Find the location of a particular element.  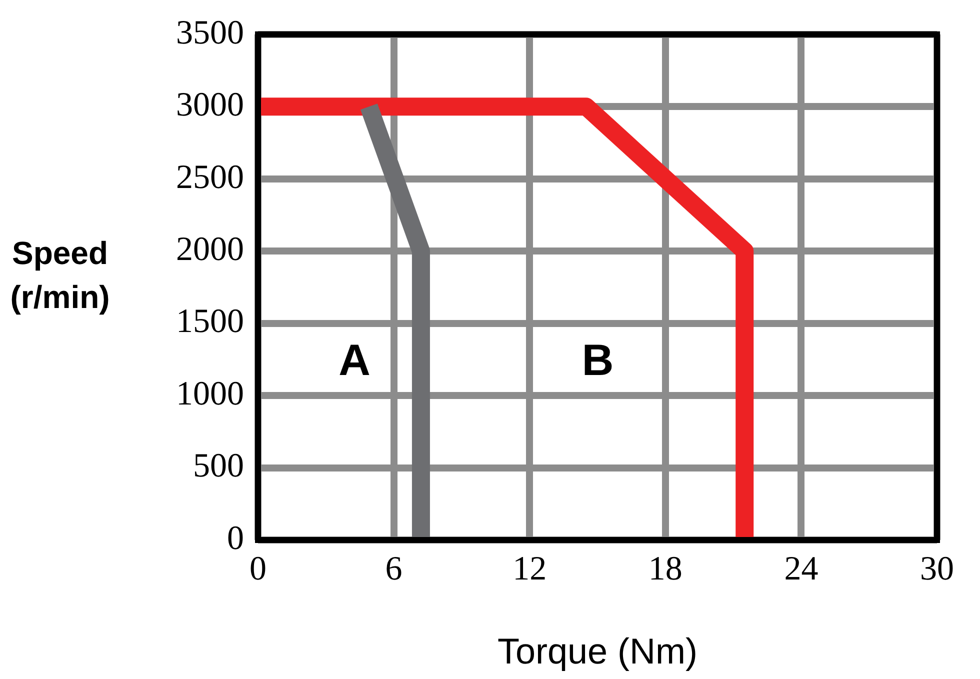

x-tick-label: 6 is located at coordinates (393, 569).